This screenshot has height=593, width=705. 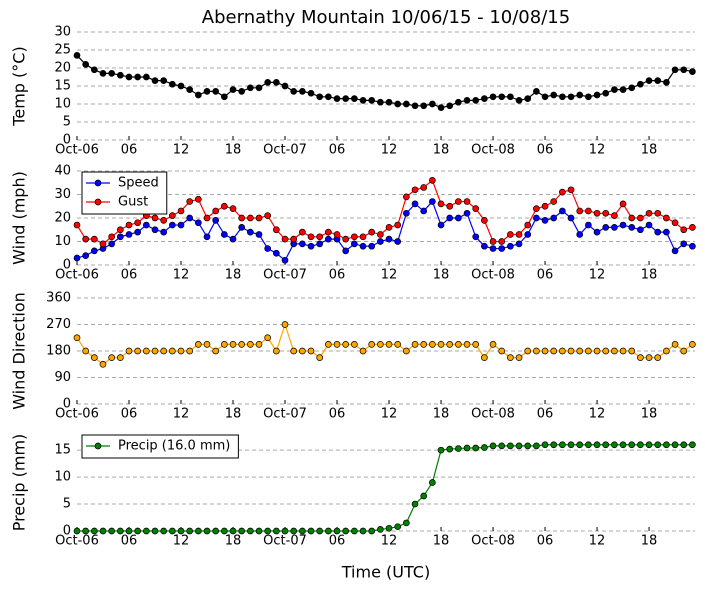 I want to click on y-axis-label: Wind Direction, so click(x=19, y=351).